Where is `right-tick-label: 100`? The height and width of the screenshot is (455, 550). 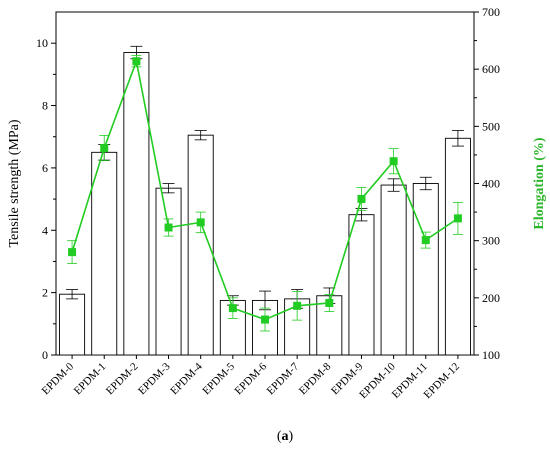 right-tick-label: 100 is located at coordinates (491, 355).